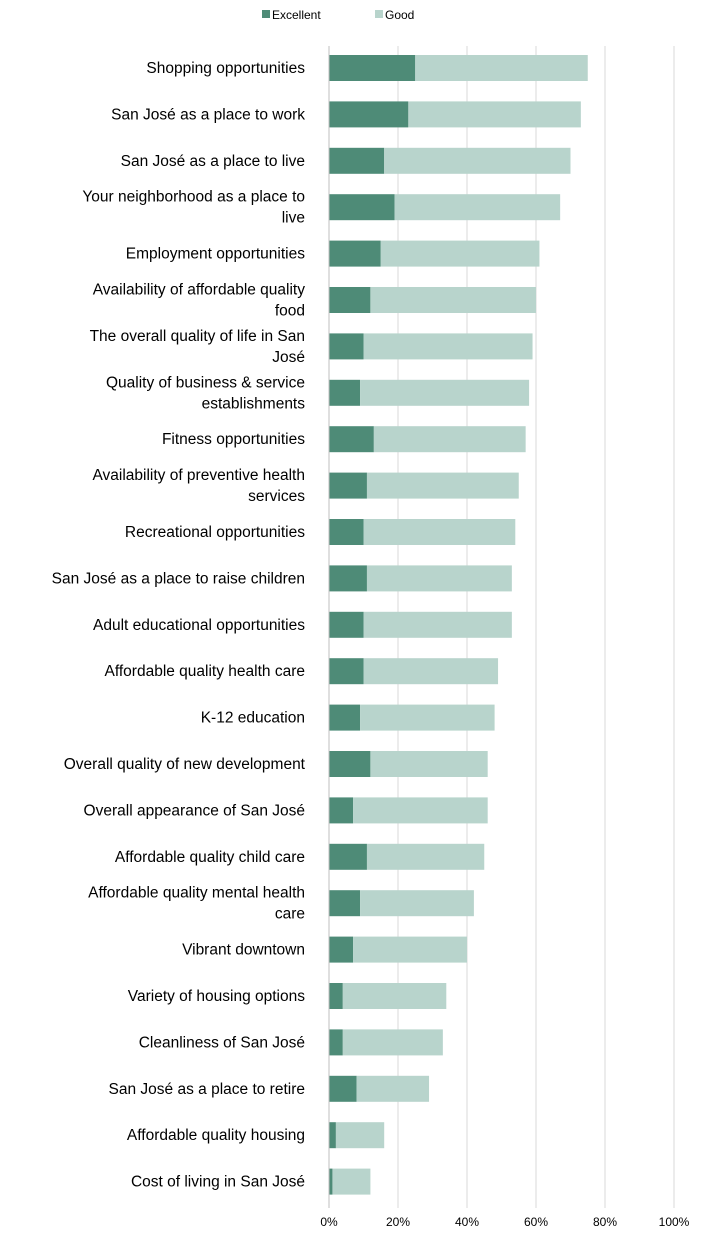 The image size is (702, 1235). I want to click on category-label: The overall quality of life in San José, so click(197, 347).